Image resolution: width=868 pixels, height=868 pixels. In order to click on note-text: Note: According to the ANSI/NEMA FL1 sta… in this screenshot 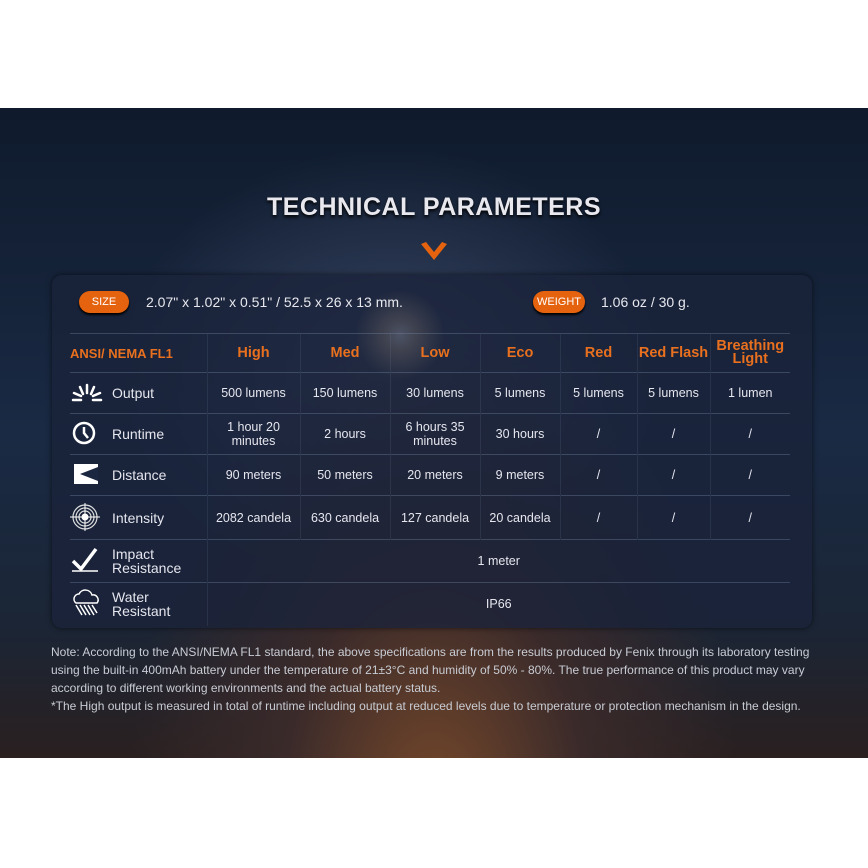, I will do `click(430, 670)`.